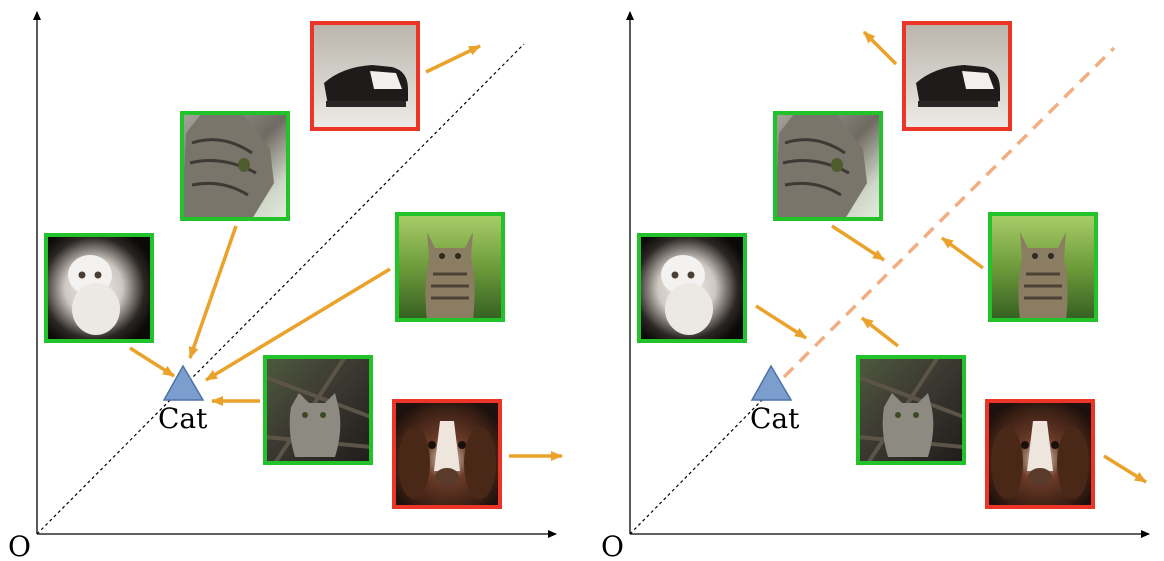 The image size is (1164, 561). Describe the element at coordinates (213, 292) in the screenshot. I see `arrow-tabby-to-anchor` at that location.